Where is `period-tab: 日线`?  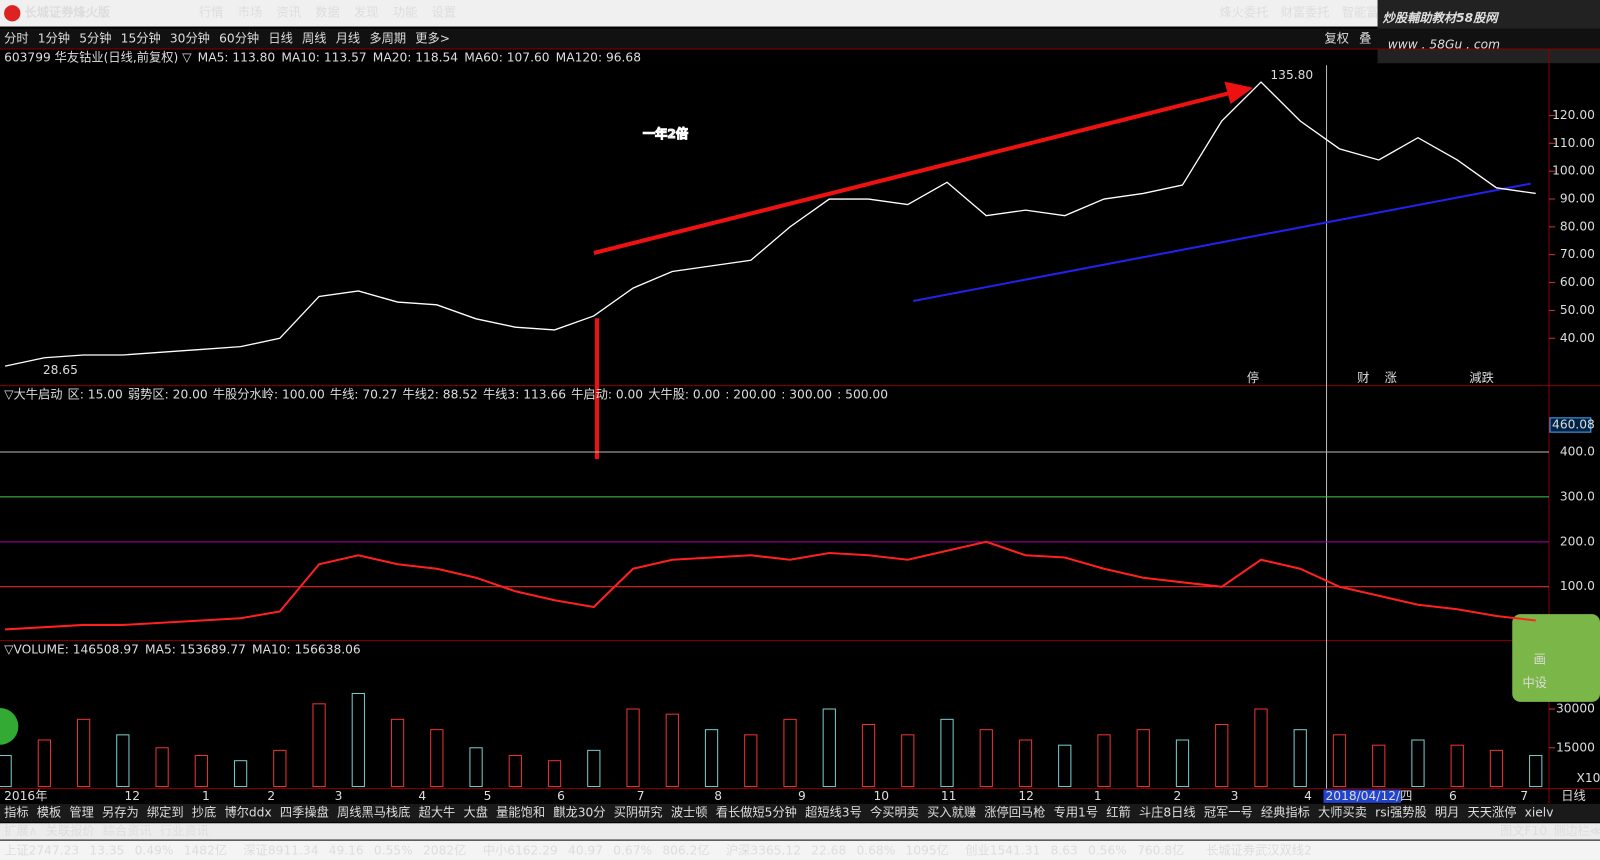 period-tab: 日线 is located at coordinates (280, 38).